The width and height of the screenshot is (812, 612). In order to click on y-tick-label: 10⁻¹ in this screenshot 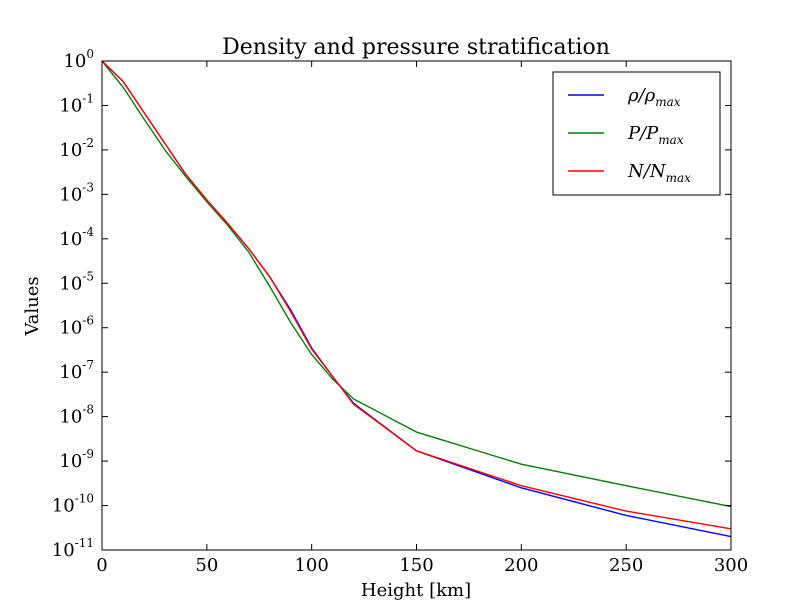, I will do `click(76, 103)`.